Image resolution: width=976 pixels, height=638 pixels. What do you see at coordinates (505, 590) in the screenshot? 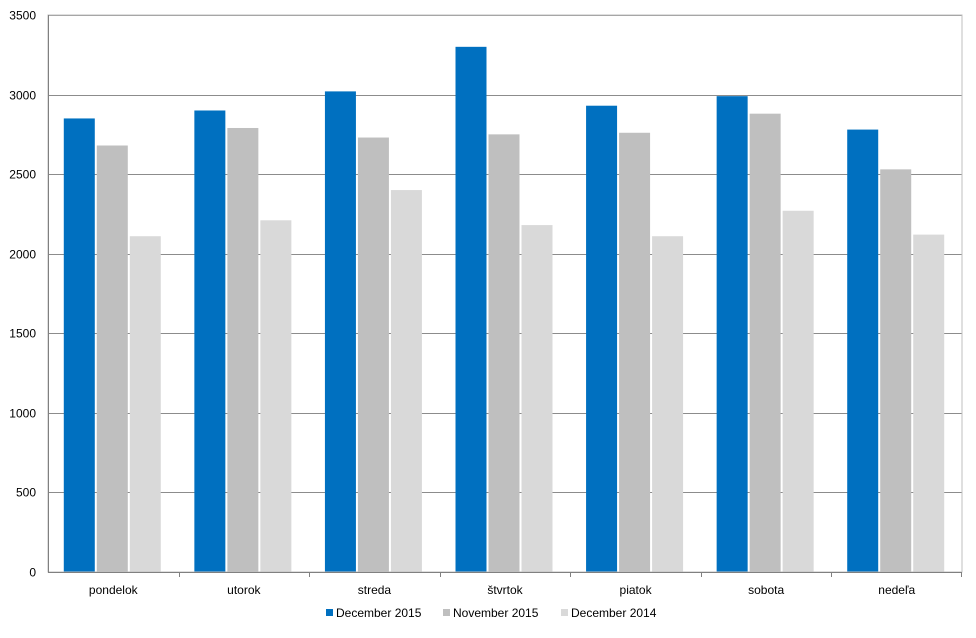
I see `x-category-label: štvrtok` at bounding box center [505, 590].